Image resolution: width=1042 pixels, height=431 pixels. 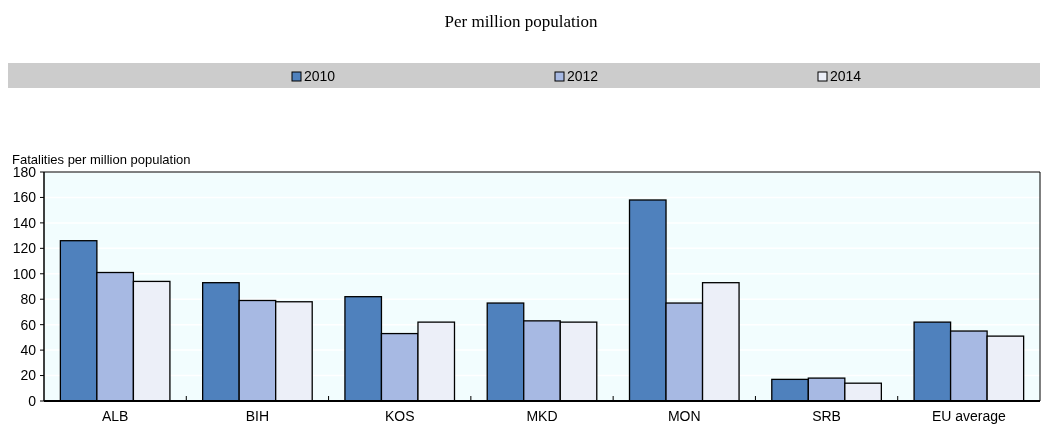 I want to click on x-tick-label: MKD, so click(x=542, y=416).